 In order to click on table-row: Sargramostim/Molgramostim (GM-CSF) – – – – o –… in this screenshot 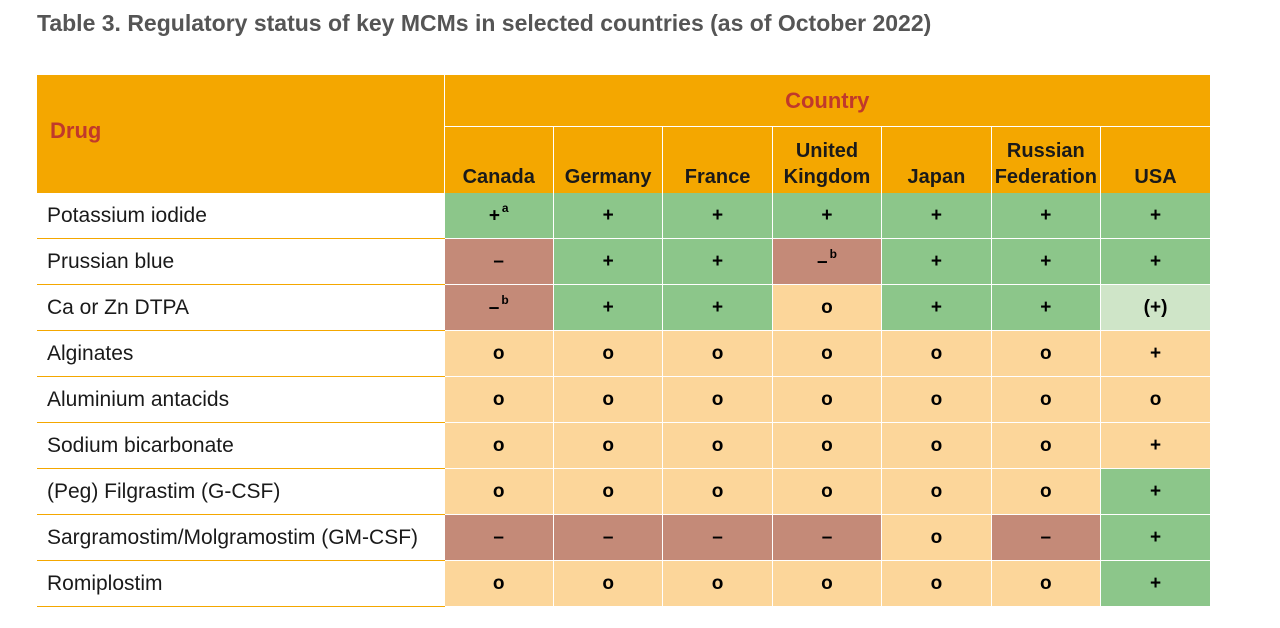, I will do `click(624, 537)`.